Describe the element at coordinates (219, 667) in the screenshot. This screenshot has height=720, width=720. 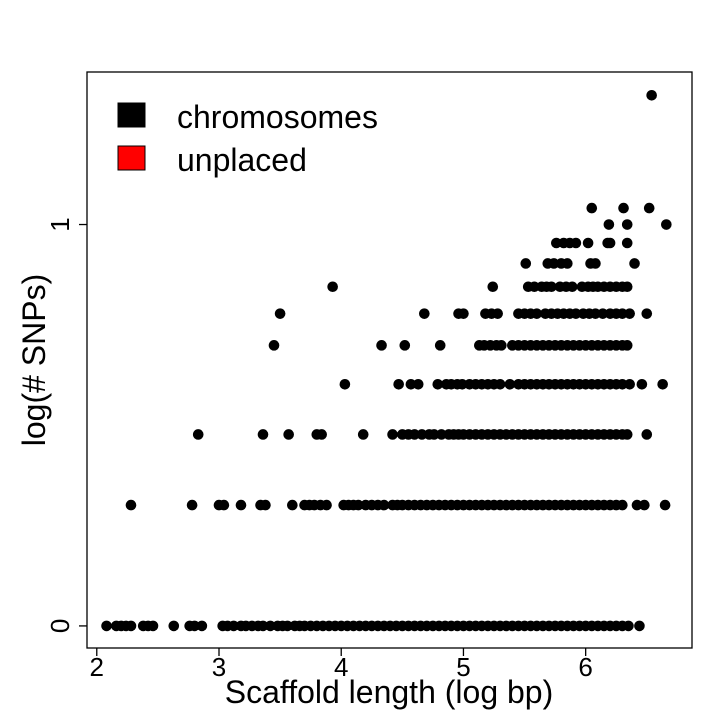
I see `x-tick-label: 3` at that location.